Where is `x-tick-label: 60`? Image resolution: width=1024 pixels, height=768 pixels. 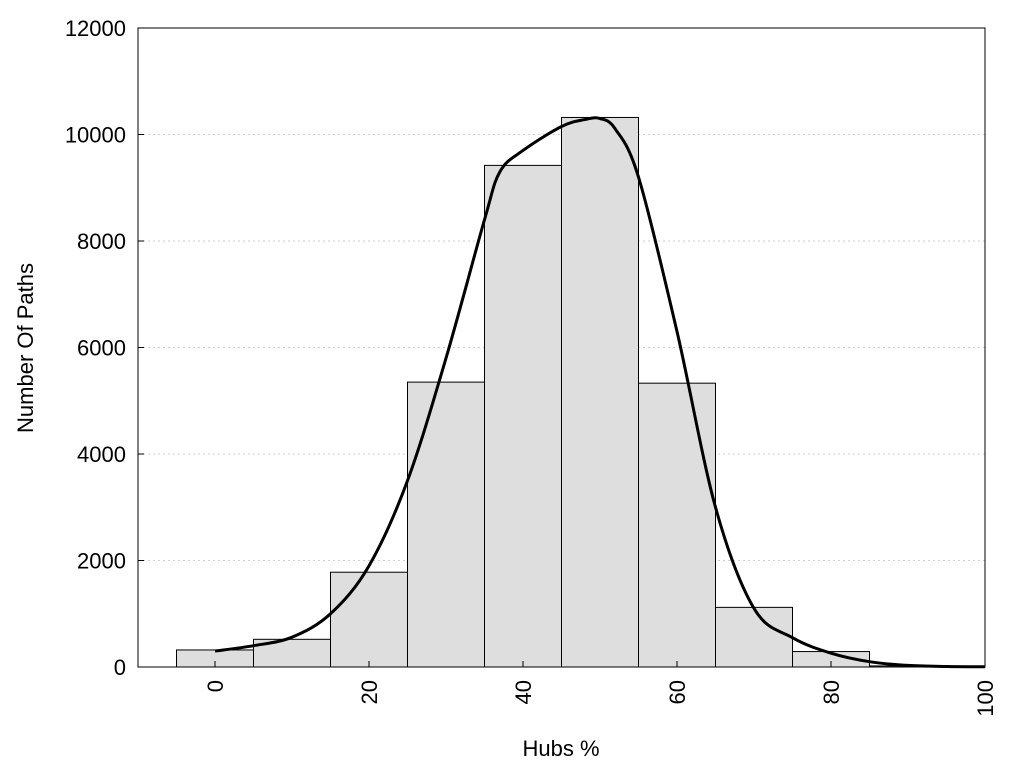
x-tick-label: 60 is located at coordinates (677, 692).